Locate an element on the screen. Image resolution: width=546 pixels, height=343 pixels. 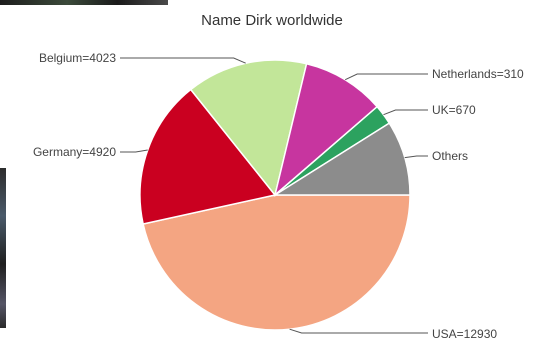
slice-label-1: Germany=4920 is located at coordinates (74, 152).